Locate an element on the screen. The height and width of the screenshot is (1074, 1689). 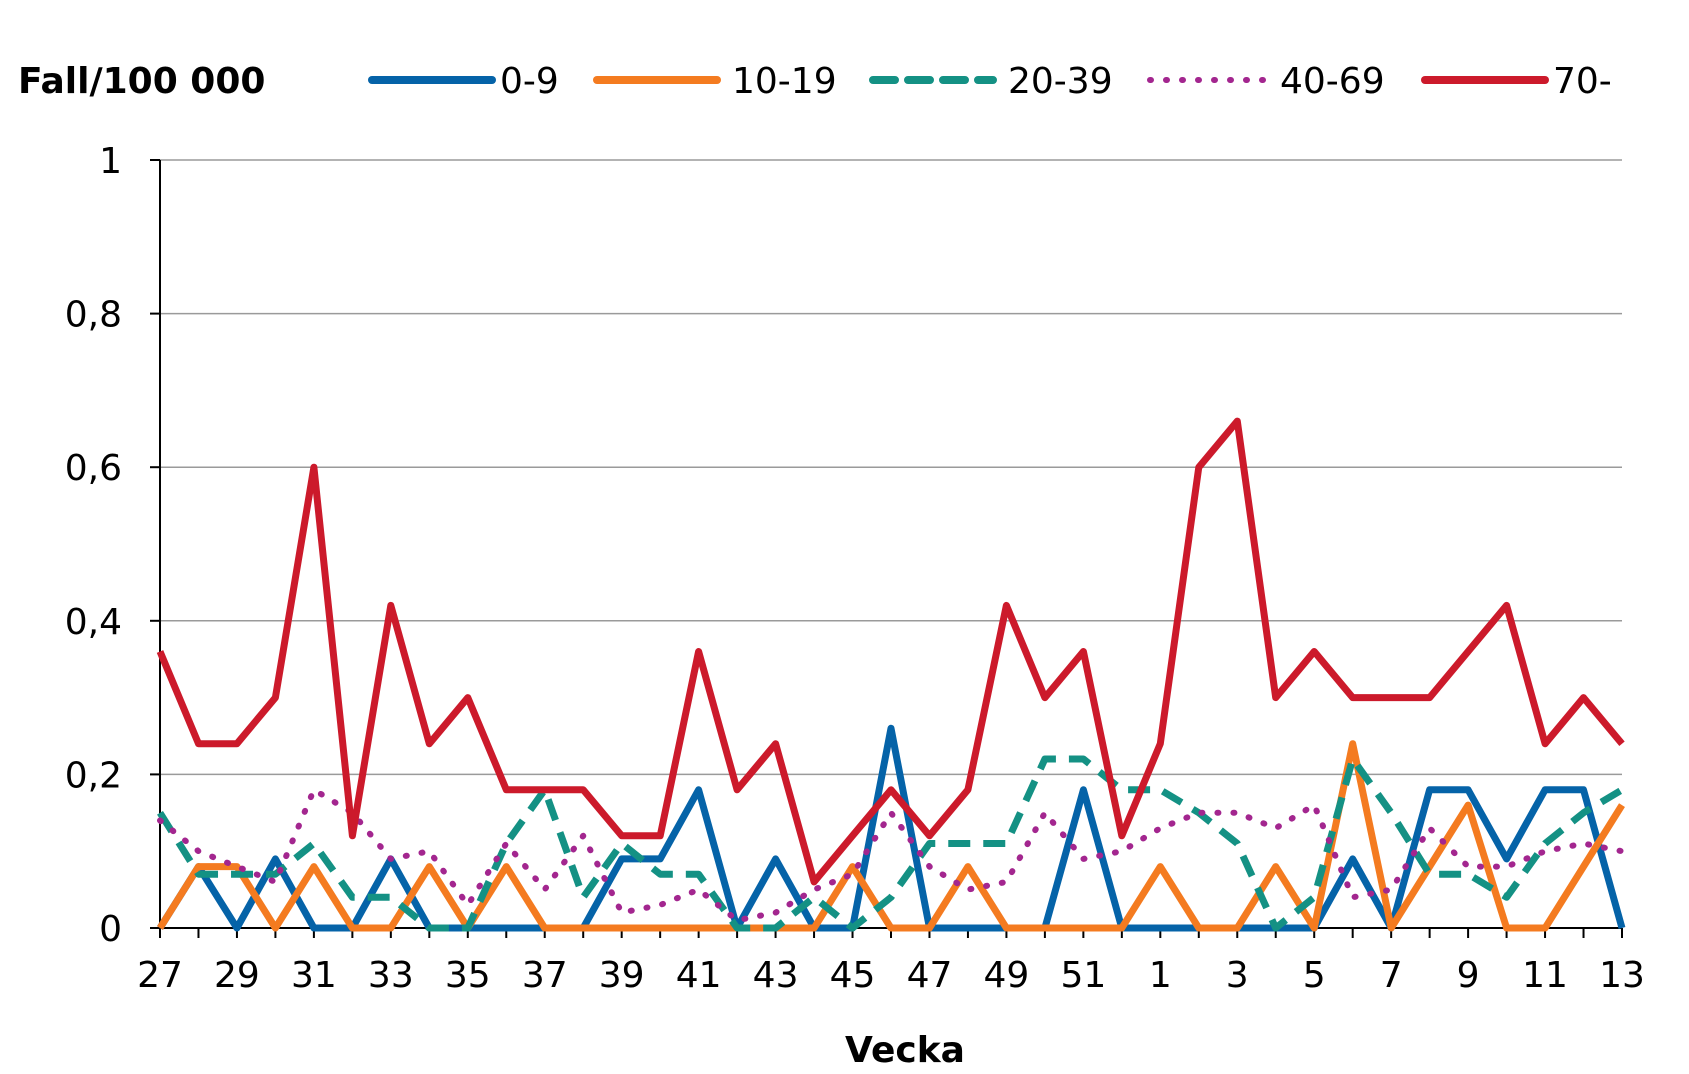
x-tick-label: 35 is located at coordinates (468, 975).